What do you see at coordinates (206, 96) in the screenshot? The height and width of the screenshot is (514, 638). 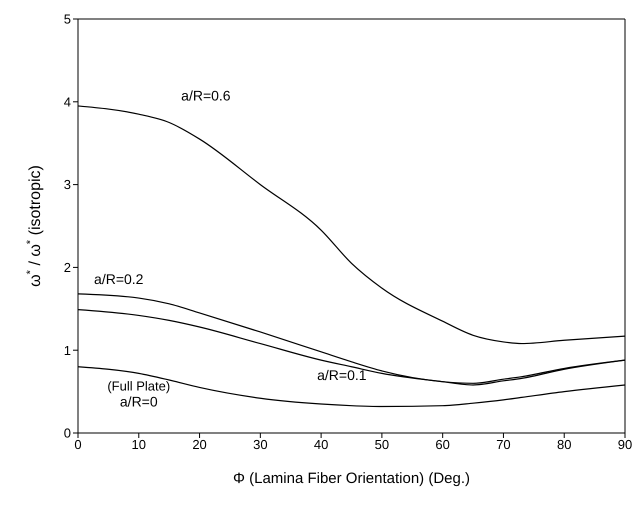 I see `series-label: a/R=0.6` at bounding box center [206, 96].